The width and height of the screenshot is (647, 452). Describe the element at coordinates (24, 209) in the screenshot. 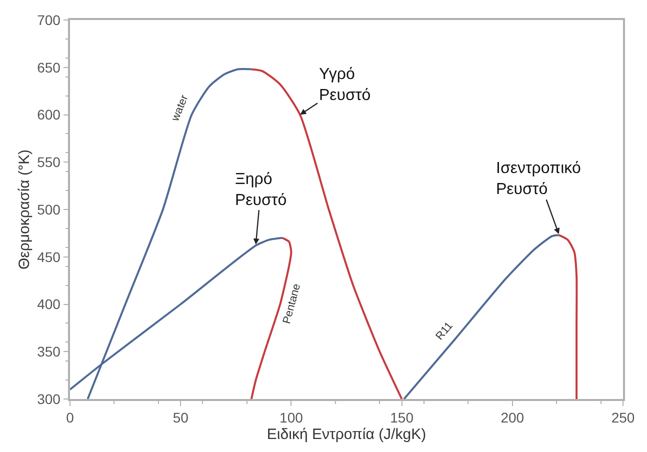

I see `y-axis-title: Θερμοκρασία (°K)` at that location.